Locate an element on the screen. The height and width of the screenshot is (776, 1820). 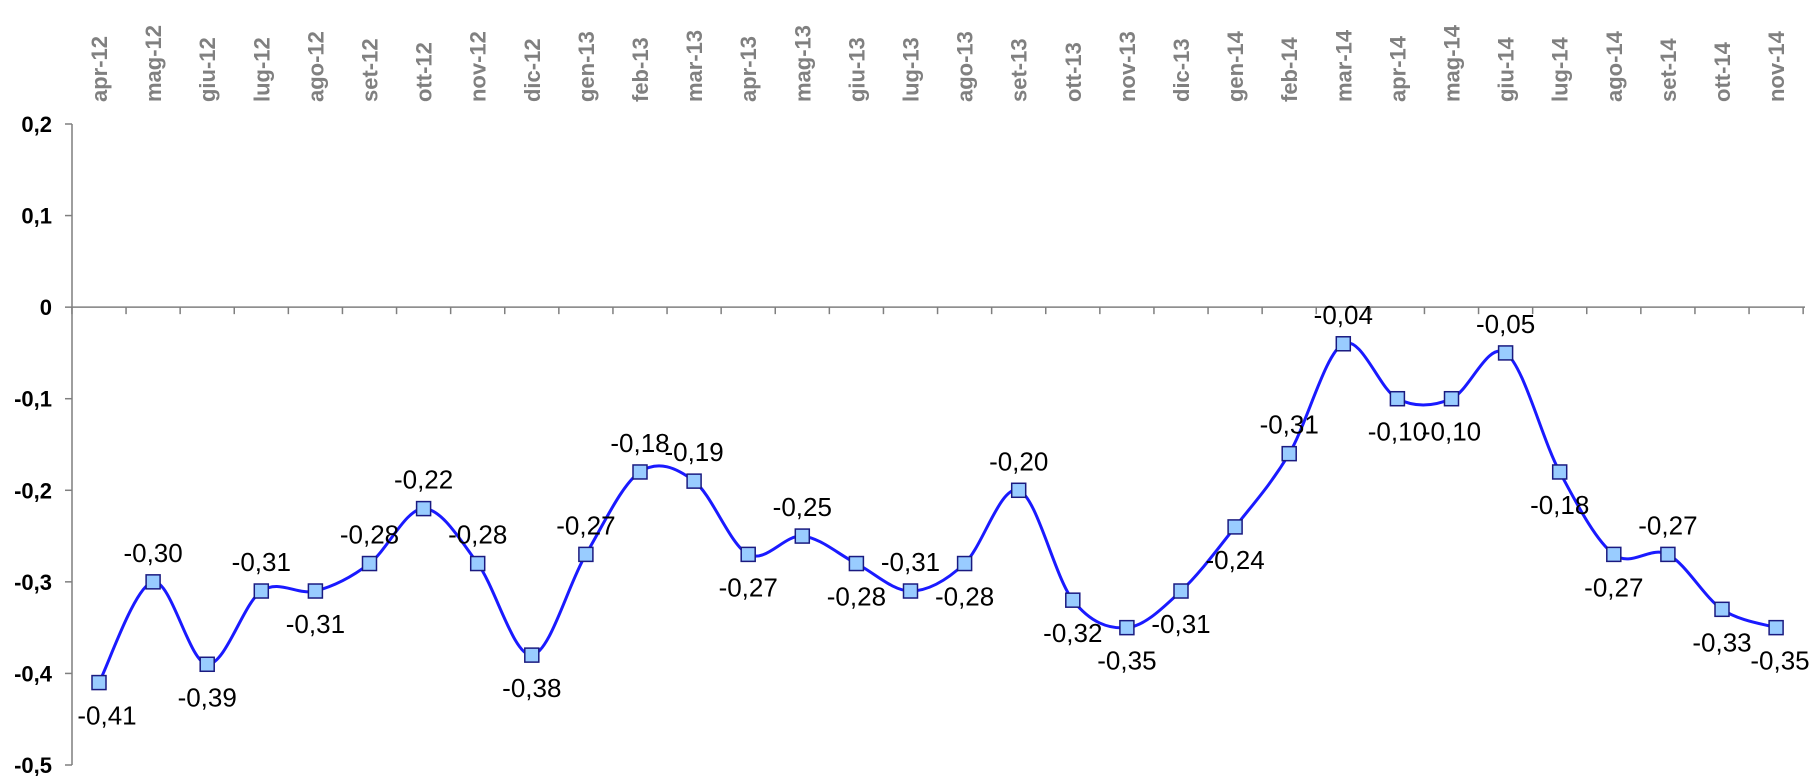
x-tick-label: ott-13 is located at coordinates (1073, 72).